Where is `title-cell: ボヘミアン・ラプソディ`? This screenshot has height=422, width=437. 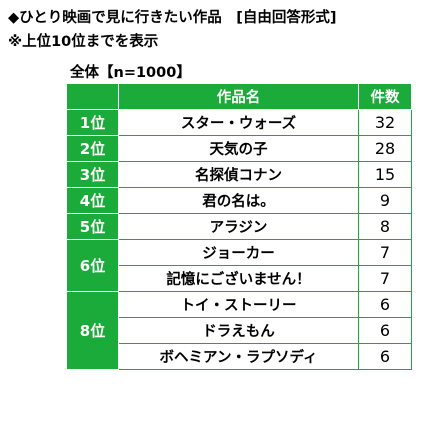
title-cell: ボヘミアン・ラプソディ is located at coordinates (238, 356).